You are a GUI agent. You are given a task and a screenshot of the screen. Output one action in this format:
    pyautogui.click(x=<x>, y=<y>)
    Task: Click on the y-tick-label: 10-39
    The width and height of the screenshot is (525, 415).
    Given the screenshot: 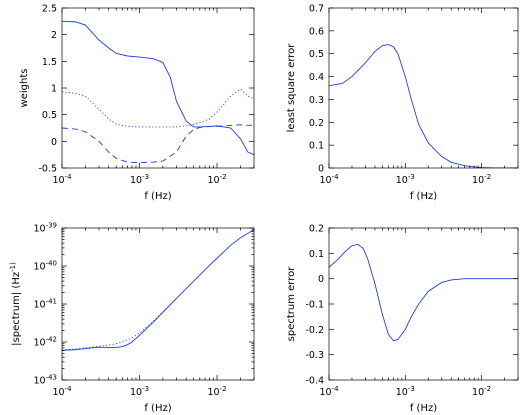 What is the action you would take?
    pyautogui.click(x=45, y=228)
    